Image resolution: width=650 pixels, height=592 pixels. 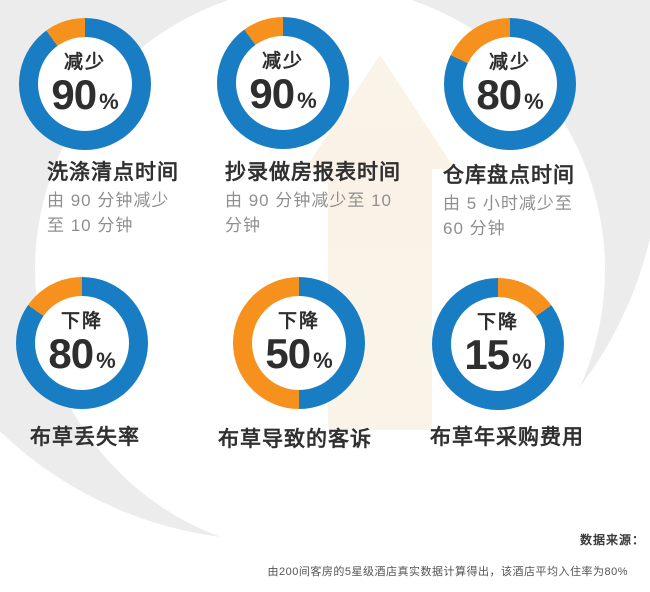 I want to click on donut-hole: 下降 50 %, so click(x=299, y=343).